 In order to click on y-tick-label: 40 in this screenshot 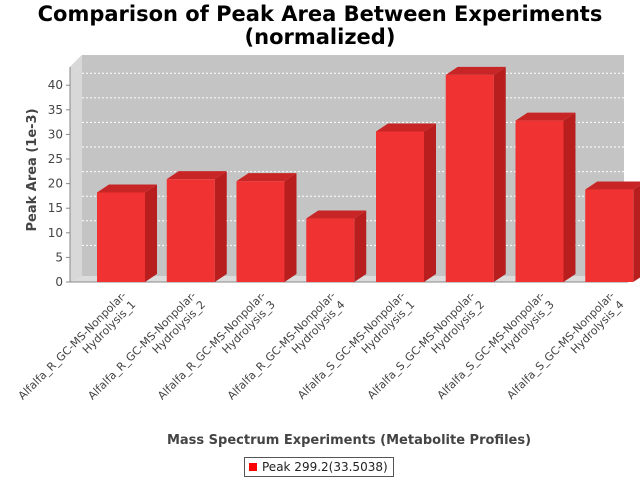, I will do `click(55, 85)`.